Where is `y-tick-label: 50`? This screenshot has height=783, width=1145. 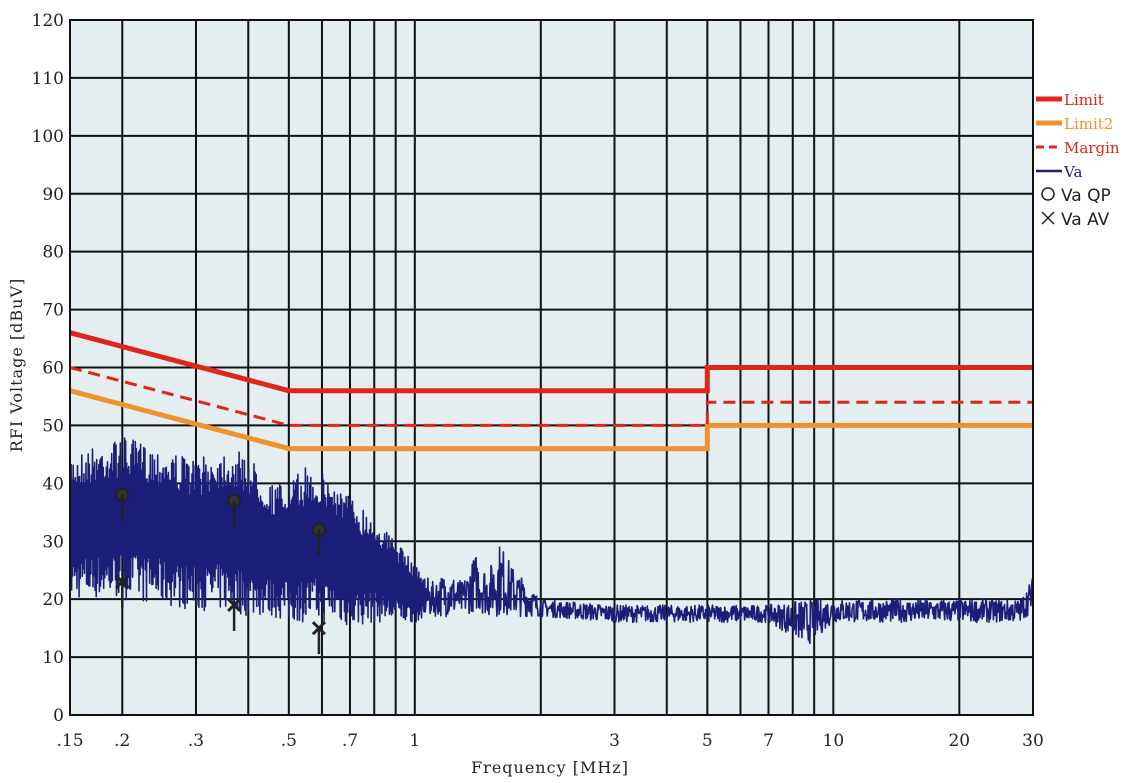 y-tick-label: 50 is located at coordinates (53, 426).